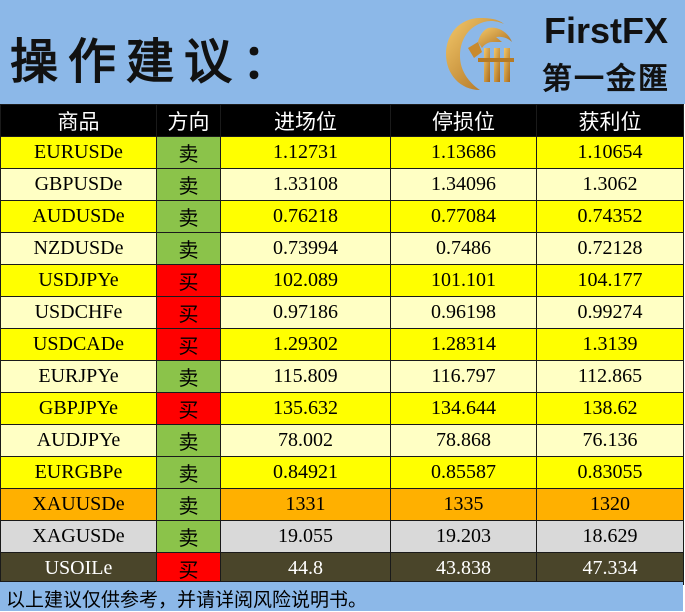  I want to click on take-profit-cell: 112.865, so click(610, 376).